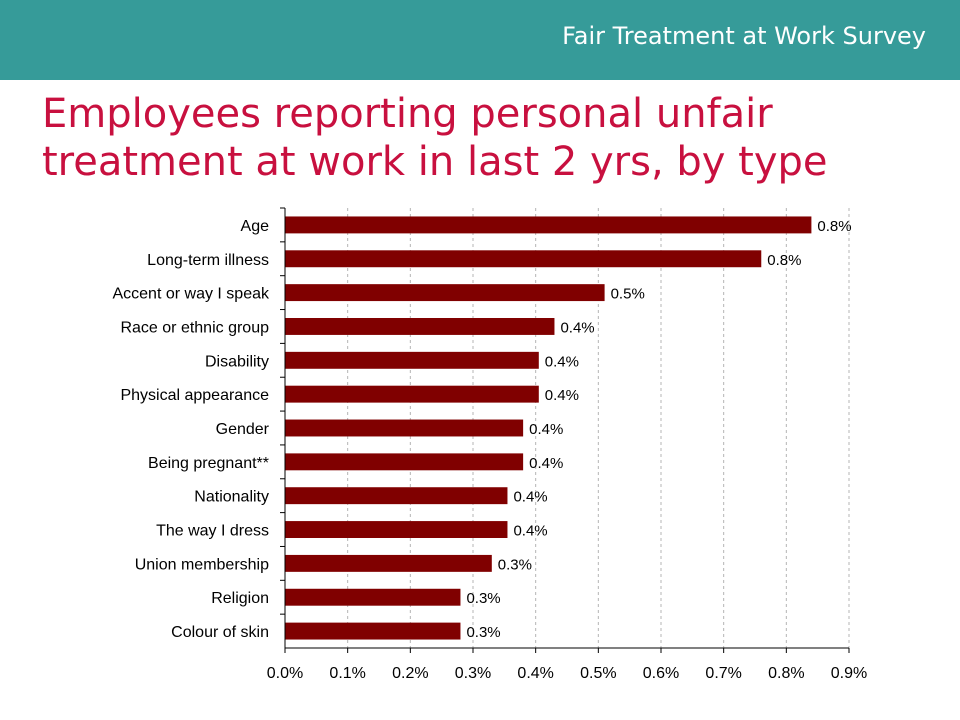  Describe the element at coordinates (220, 632) in the screenshot. I see `category-label: Colour of skin` at that location.